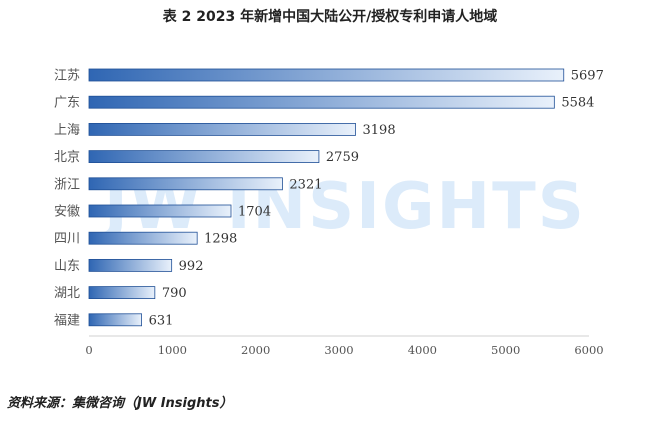 The width and height of the screenshot is (660, 421). Describe the element at coordinates (88, 350) in the screenshot. I see `x-tick-label: 0` at that location.